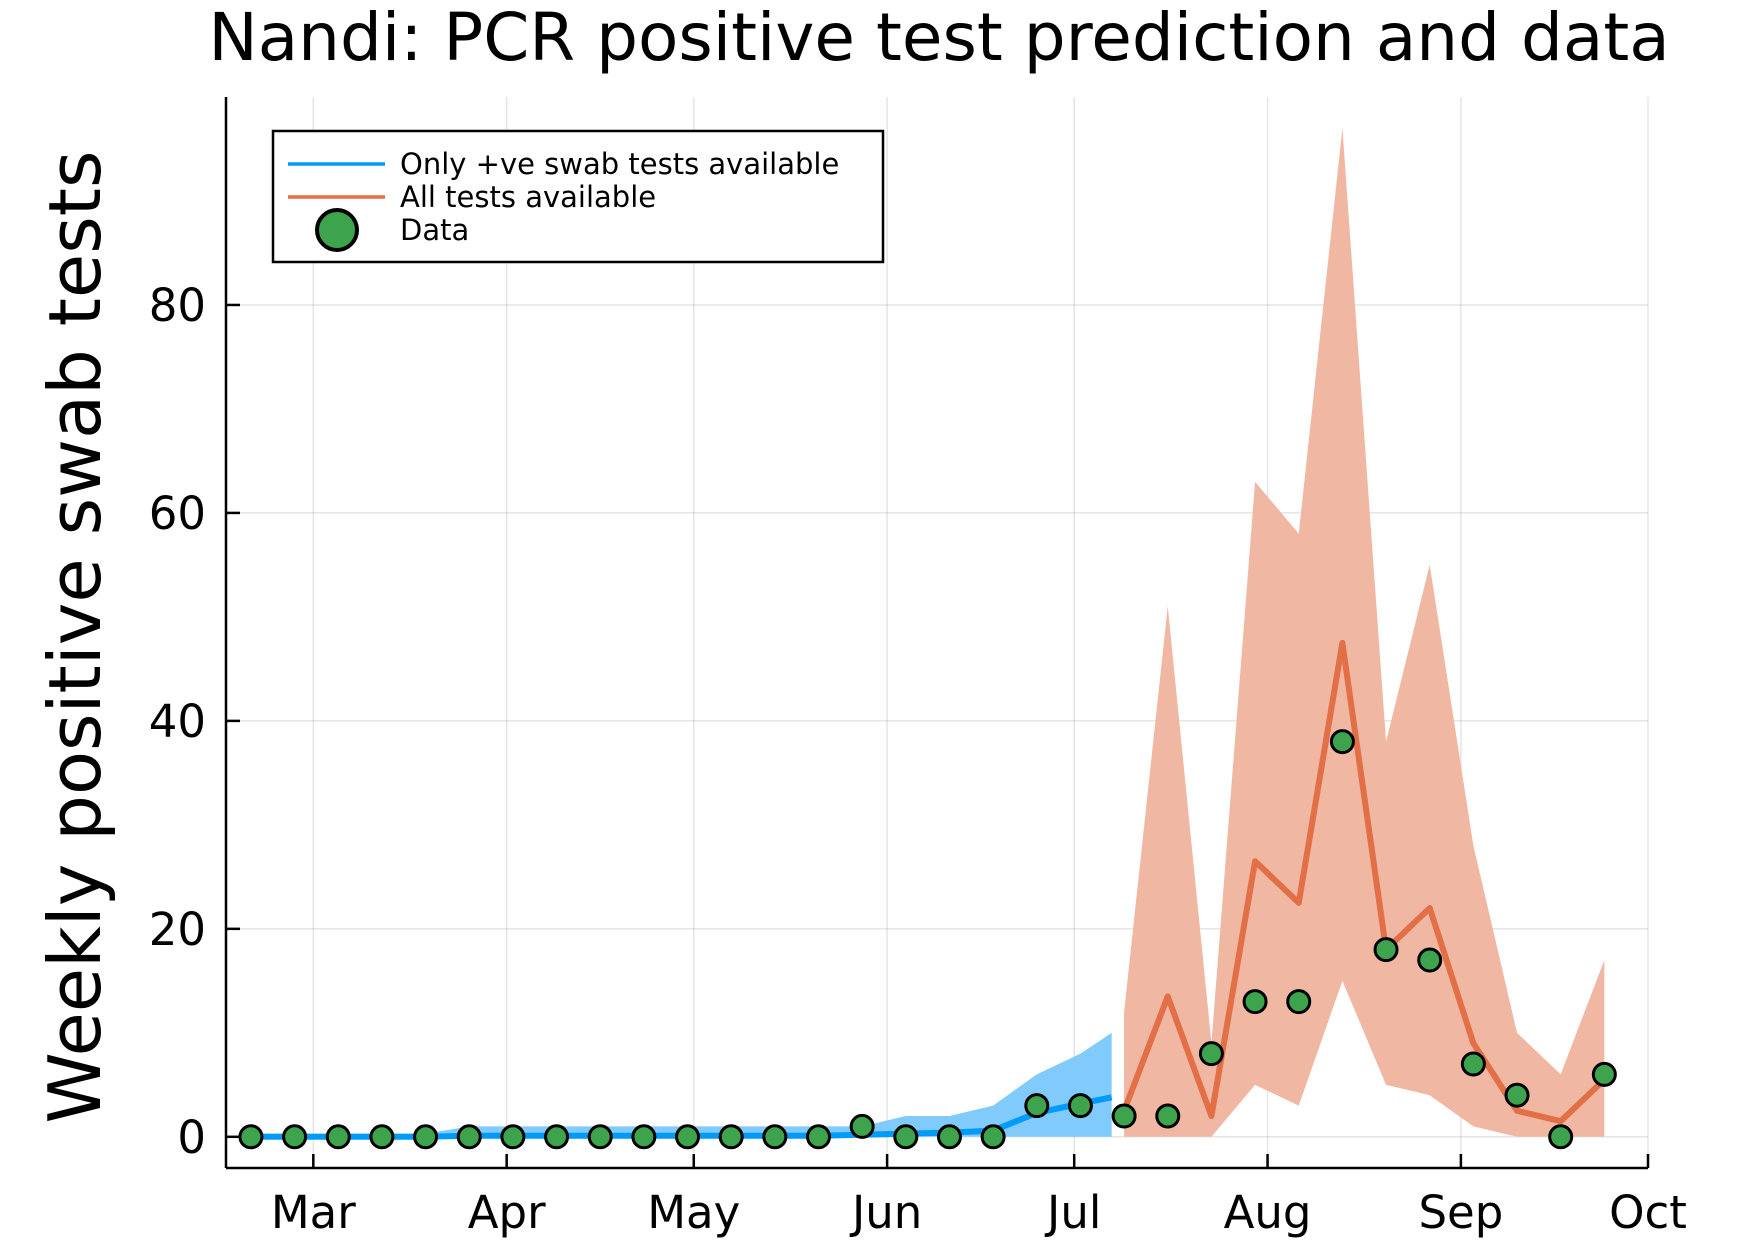 Image resolution: width=1750 pixels, height=1250 pixels. What do you see at coordinates (177, 929) in the screenshot?
I see `y-tick-label: 20` at bounding box center [177, 929].